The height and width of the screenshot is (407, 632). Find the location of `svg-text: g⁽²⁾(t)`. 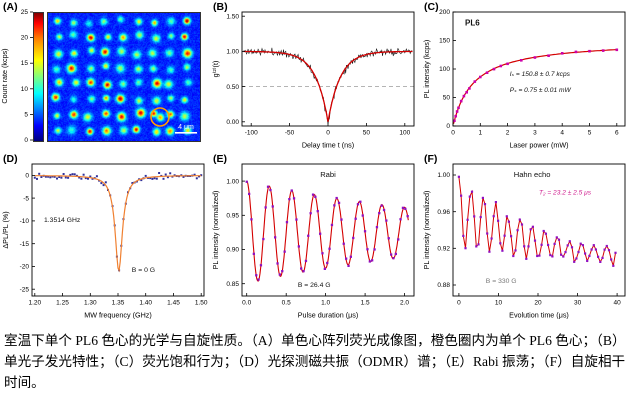

svg-text: g⁽²⁾(t) is located at coordinates (215, 69).